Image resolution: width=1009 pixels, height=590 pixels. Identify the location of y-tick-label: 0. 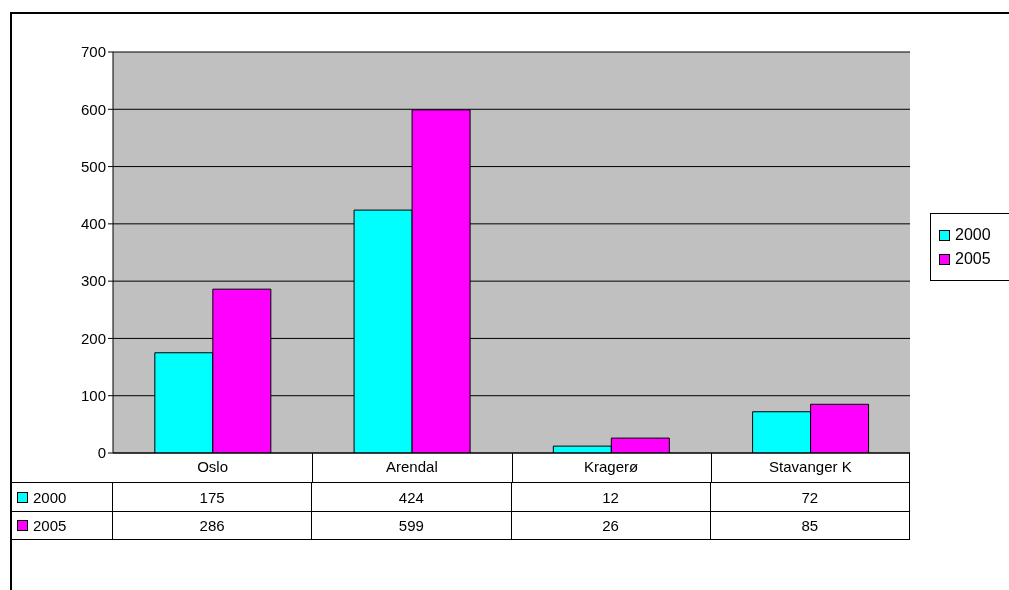
(101, 453).